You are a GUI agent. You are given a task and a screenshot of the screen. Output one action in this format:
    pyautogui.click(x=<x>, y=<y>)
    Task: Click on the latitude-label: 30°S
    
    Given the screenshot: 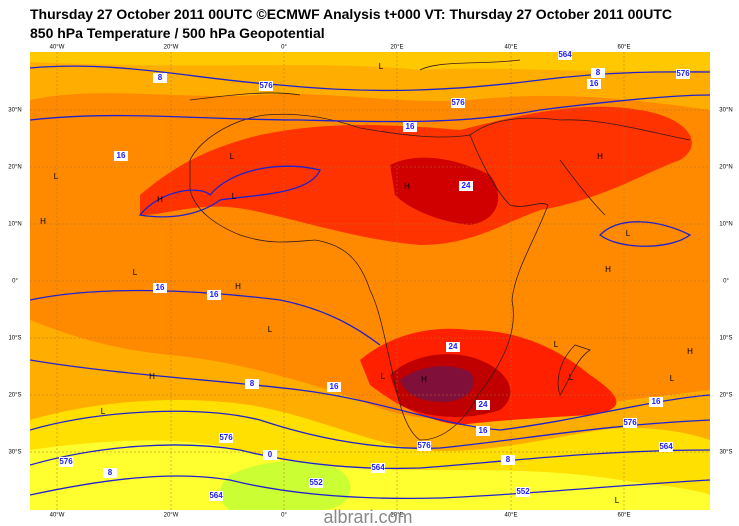 What is the action you would take?
    pyautogui.click(x=725, y=453)
    